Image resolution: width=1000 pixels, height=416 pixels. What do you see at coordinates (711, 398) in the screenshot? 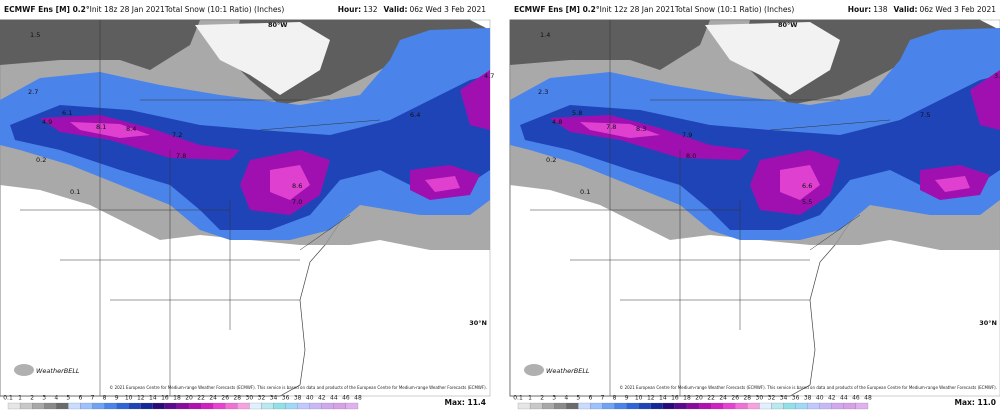
I see `colorbar-tick: 22` at bounding box center [711, 398].